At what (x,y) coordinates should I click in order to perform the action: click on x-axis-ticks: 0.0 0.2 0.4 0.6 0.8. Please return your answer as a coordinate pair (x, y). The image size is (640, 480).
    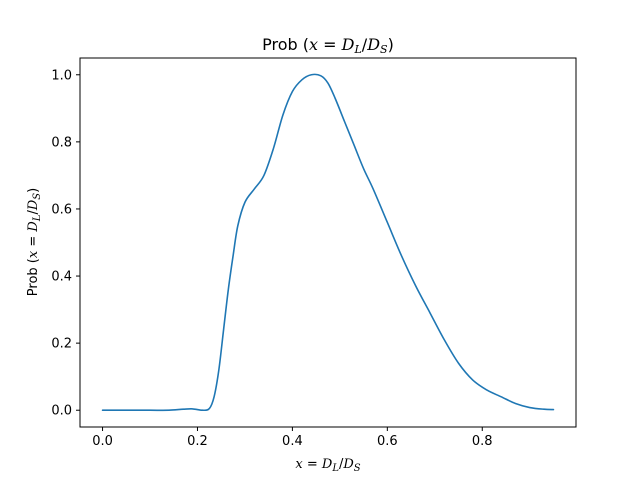
    Looking at the image, I should click on (292, 438).